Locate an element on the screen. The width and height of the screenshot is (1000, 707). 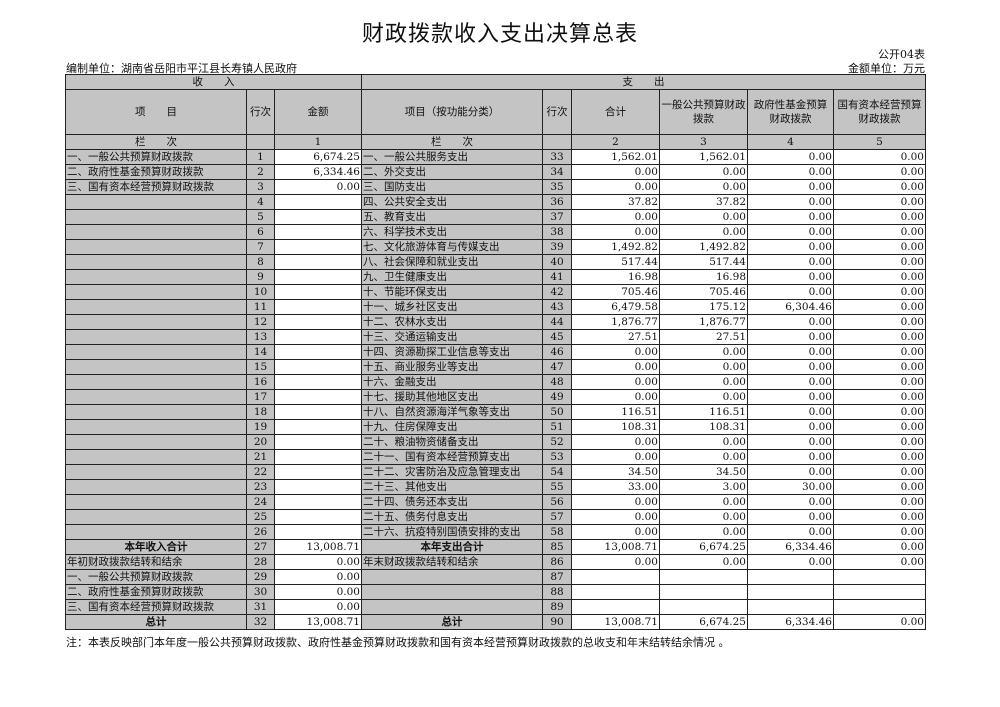
expense-item: 十四、资源勘探工业信息等支出 is located at coordinates (452, 352).